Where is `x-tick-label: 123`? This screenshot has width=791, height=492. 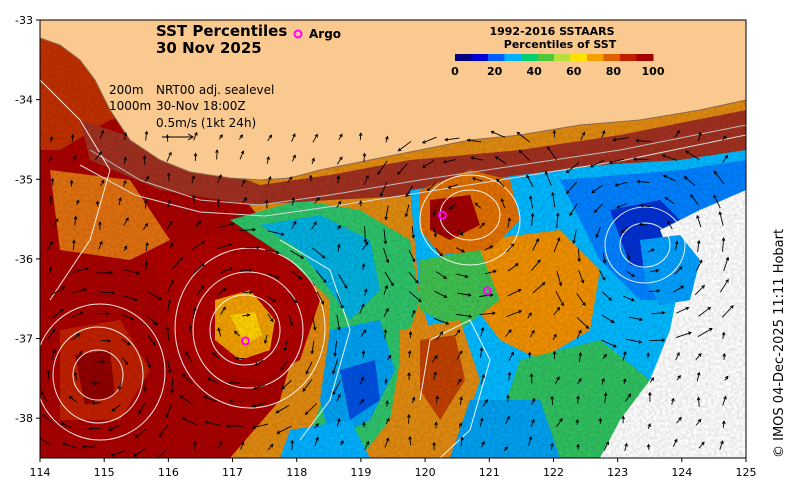 x-tick-label: 123 is located at coordinates (617, 472).